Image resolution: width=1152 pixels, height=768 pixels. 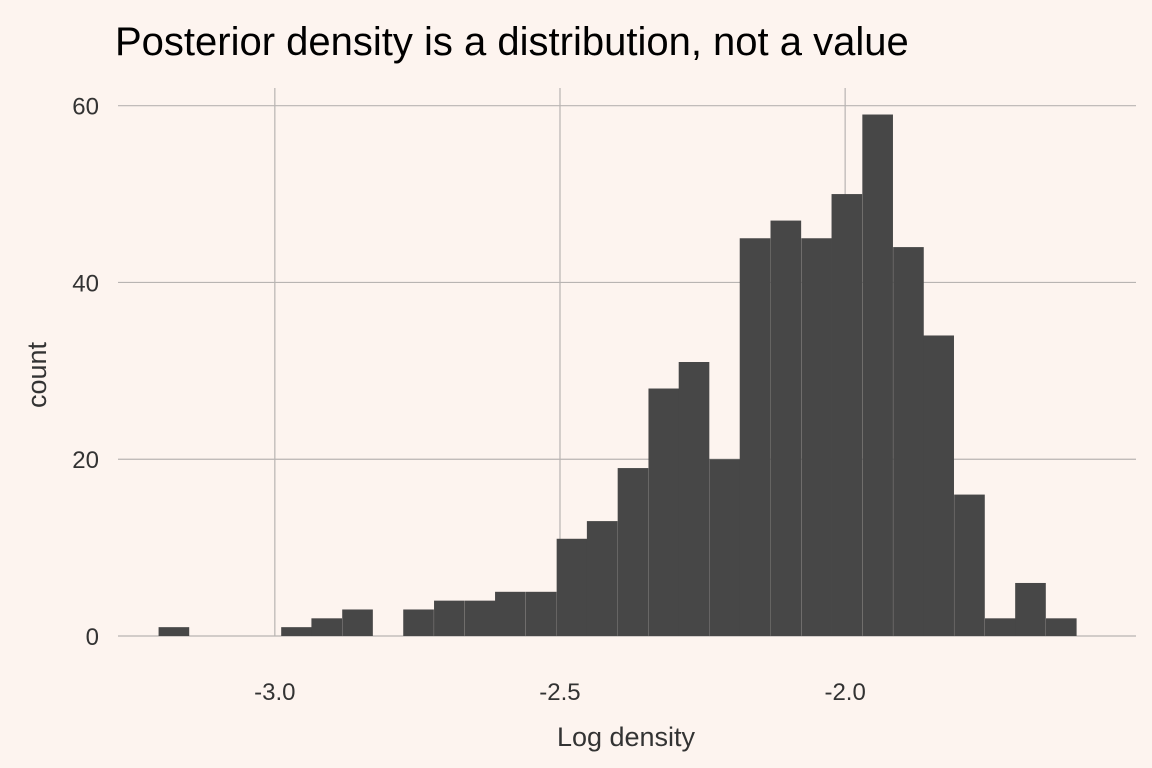 I want to click on x-tick-label: -3.0, so click(x=274, y=692).